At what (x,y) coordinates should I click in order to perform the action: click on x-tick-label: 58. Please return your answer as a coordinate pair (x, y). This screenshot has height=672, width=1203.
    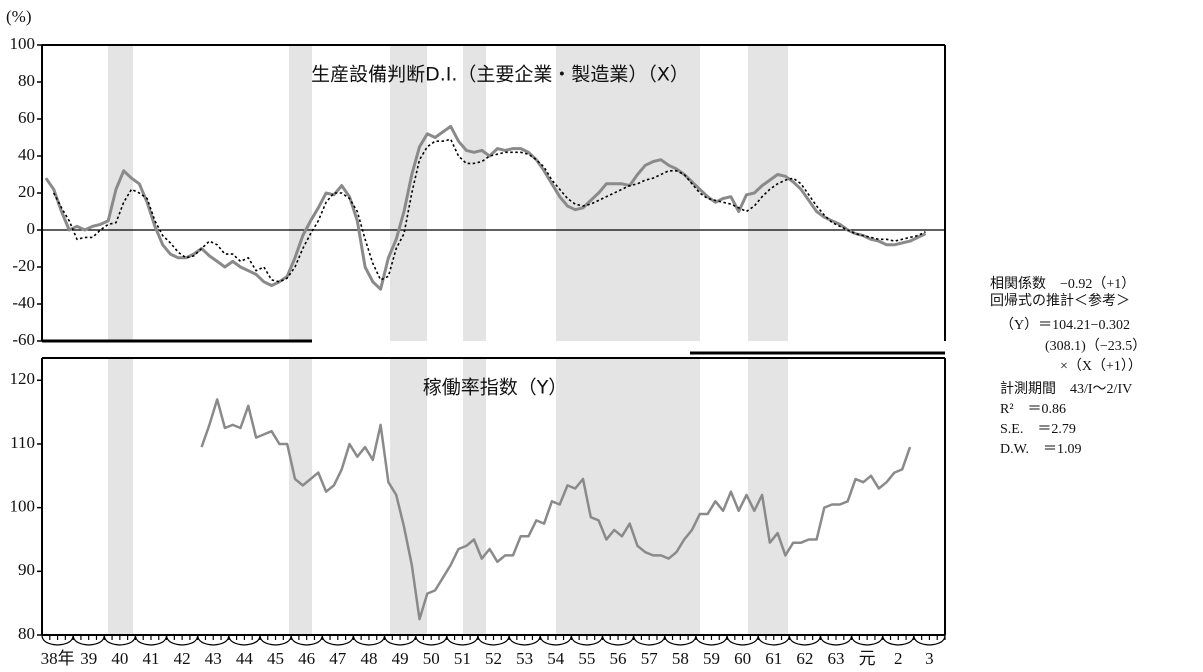
    Looking at the image, I should click on (680, 658).